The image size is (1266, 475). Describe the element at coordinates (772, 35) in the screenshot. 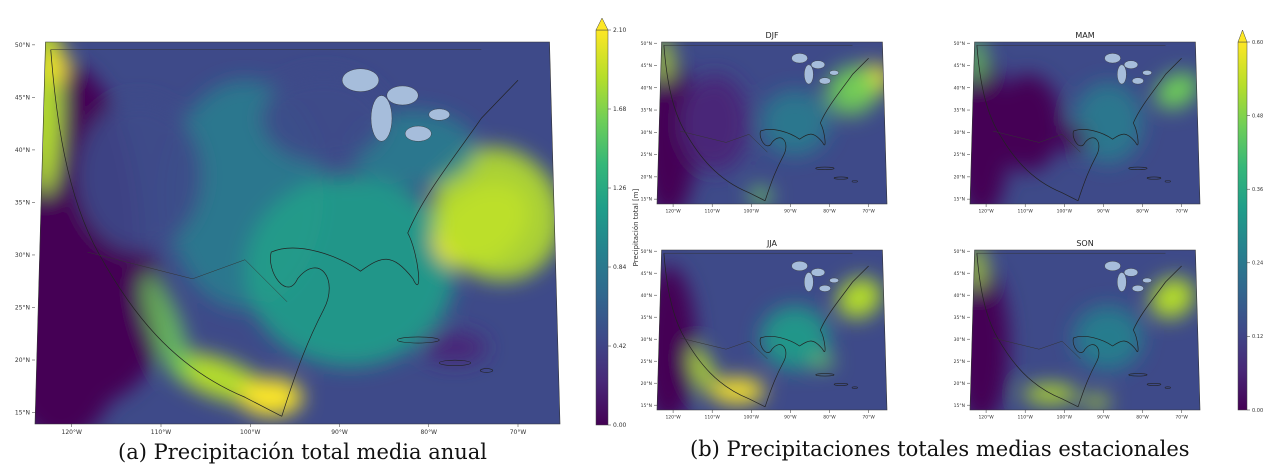

I see `panel-title: DJF` at that location.